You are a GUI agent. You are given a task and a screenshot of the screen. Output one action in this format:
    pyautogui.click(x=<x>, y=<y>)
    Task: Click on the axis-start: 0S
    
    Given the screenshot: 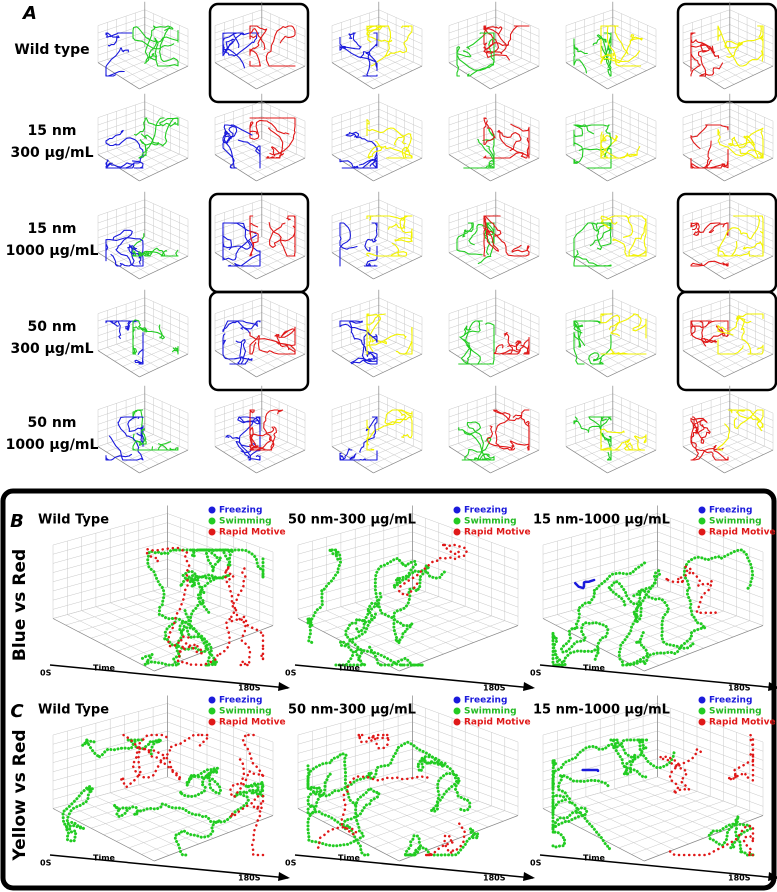 What is the action you would take?
    pyautogui.click(x=46, y=673)
    